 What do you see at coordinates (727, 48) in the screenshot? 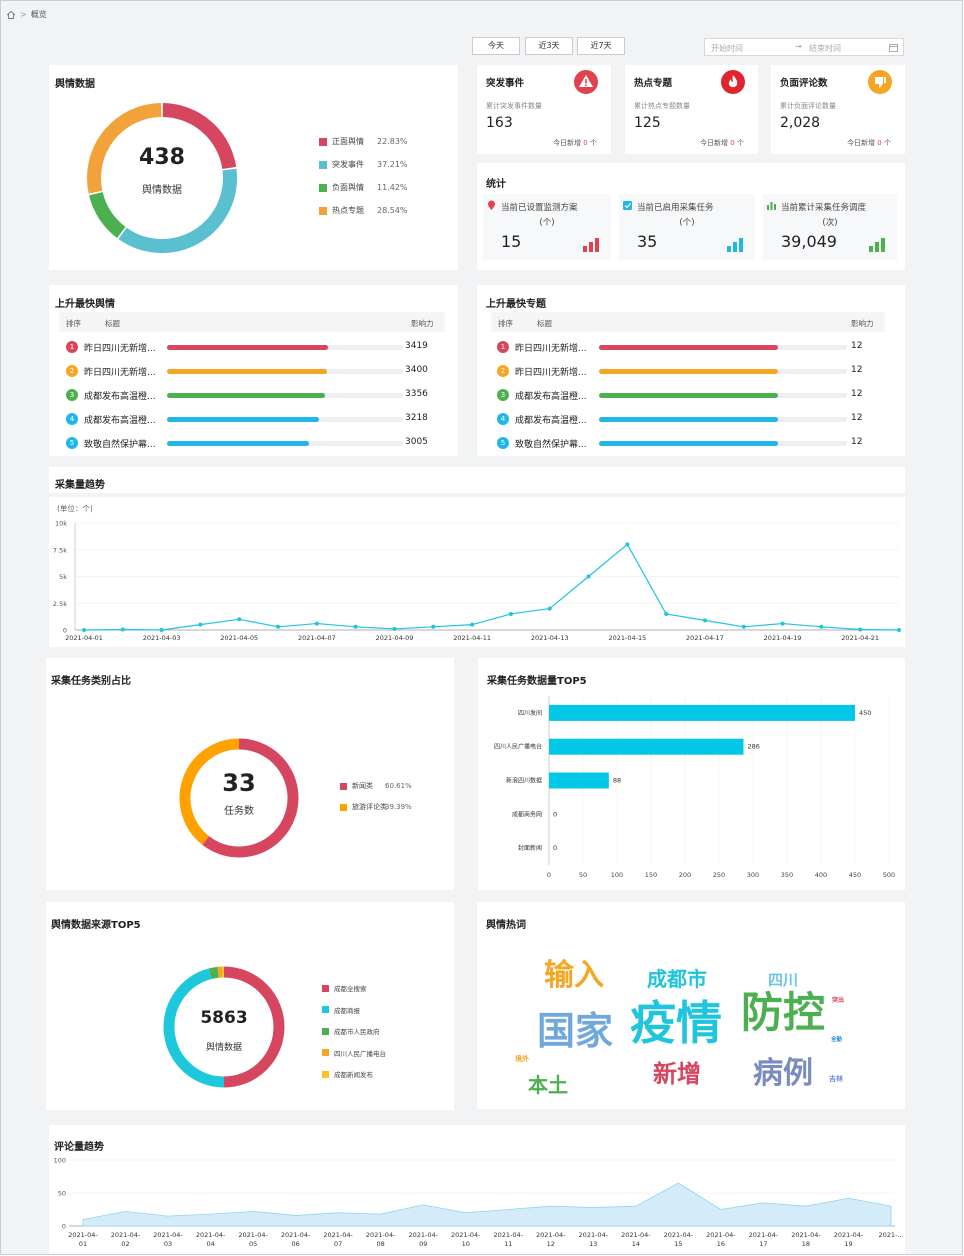
I see `start-date-input: 开始时间` at bounding box center [727, 48].